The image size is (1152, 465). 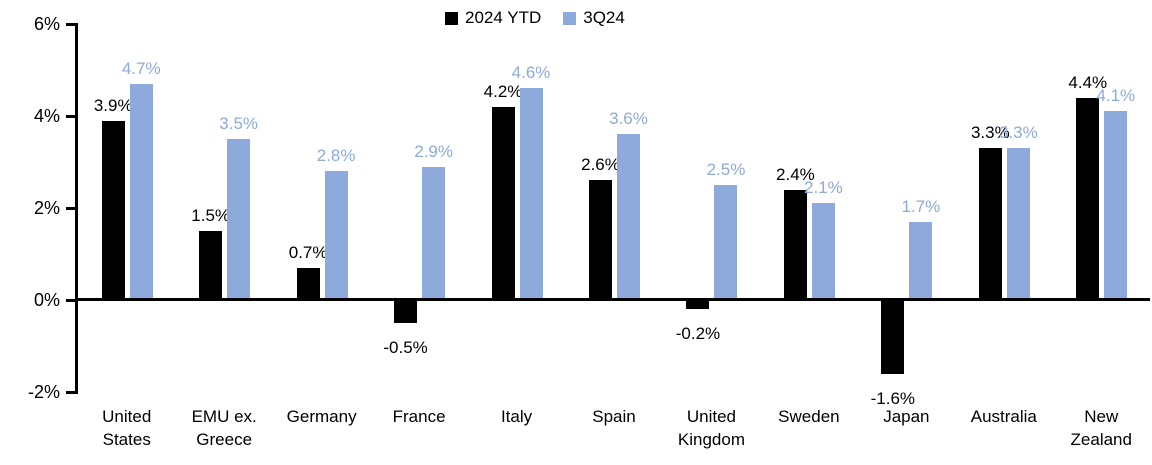 What do you see at coordinates (46, 208) in the screenshot?
I see `y-axis-label: 2%` at bounding box center [46, 208].